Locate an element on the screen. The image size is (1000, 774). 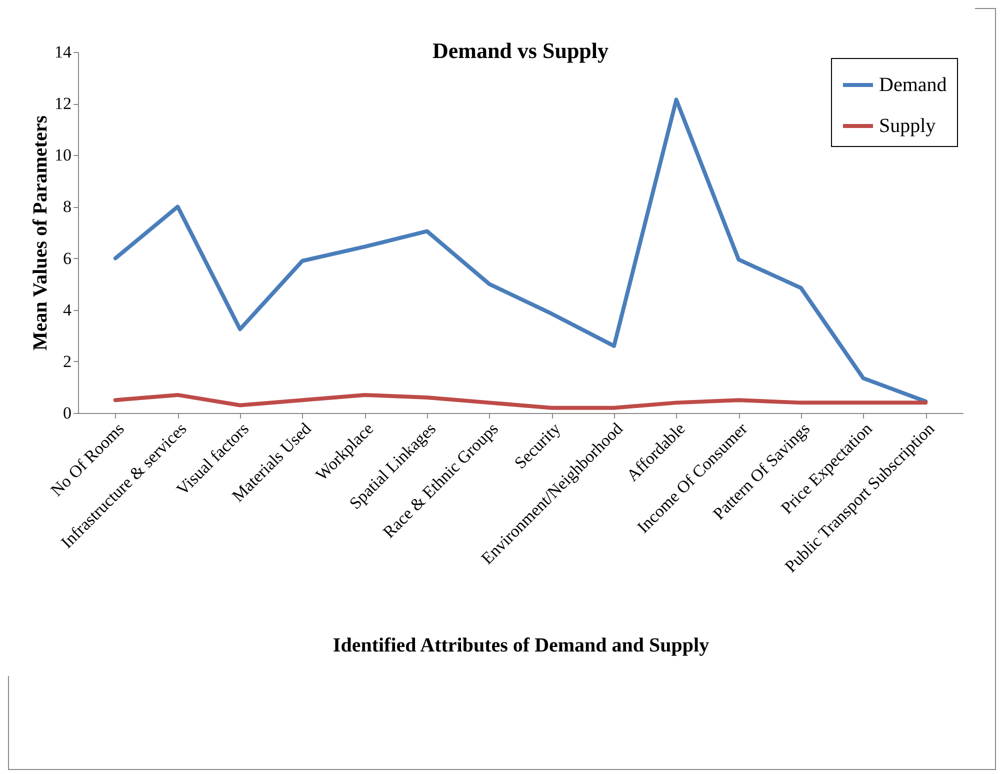
y-tick-label: 0 is located at coordinates (67, 413).